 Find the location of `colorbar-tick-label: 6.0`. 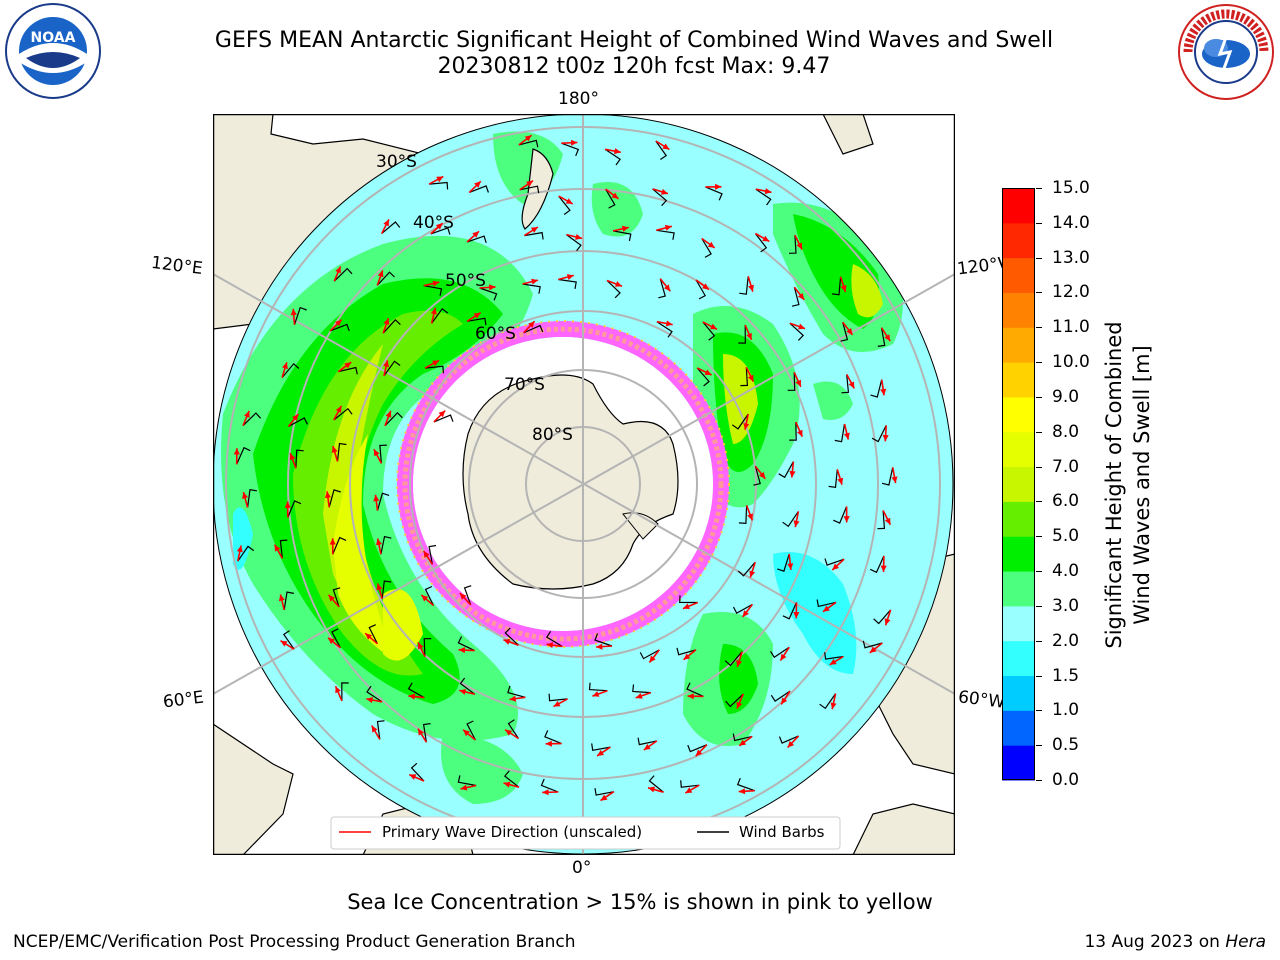

colorbar-tick-label: 6.0 is located at coordinates (1066, 501).